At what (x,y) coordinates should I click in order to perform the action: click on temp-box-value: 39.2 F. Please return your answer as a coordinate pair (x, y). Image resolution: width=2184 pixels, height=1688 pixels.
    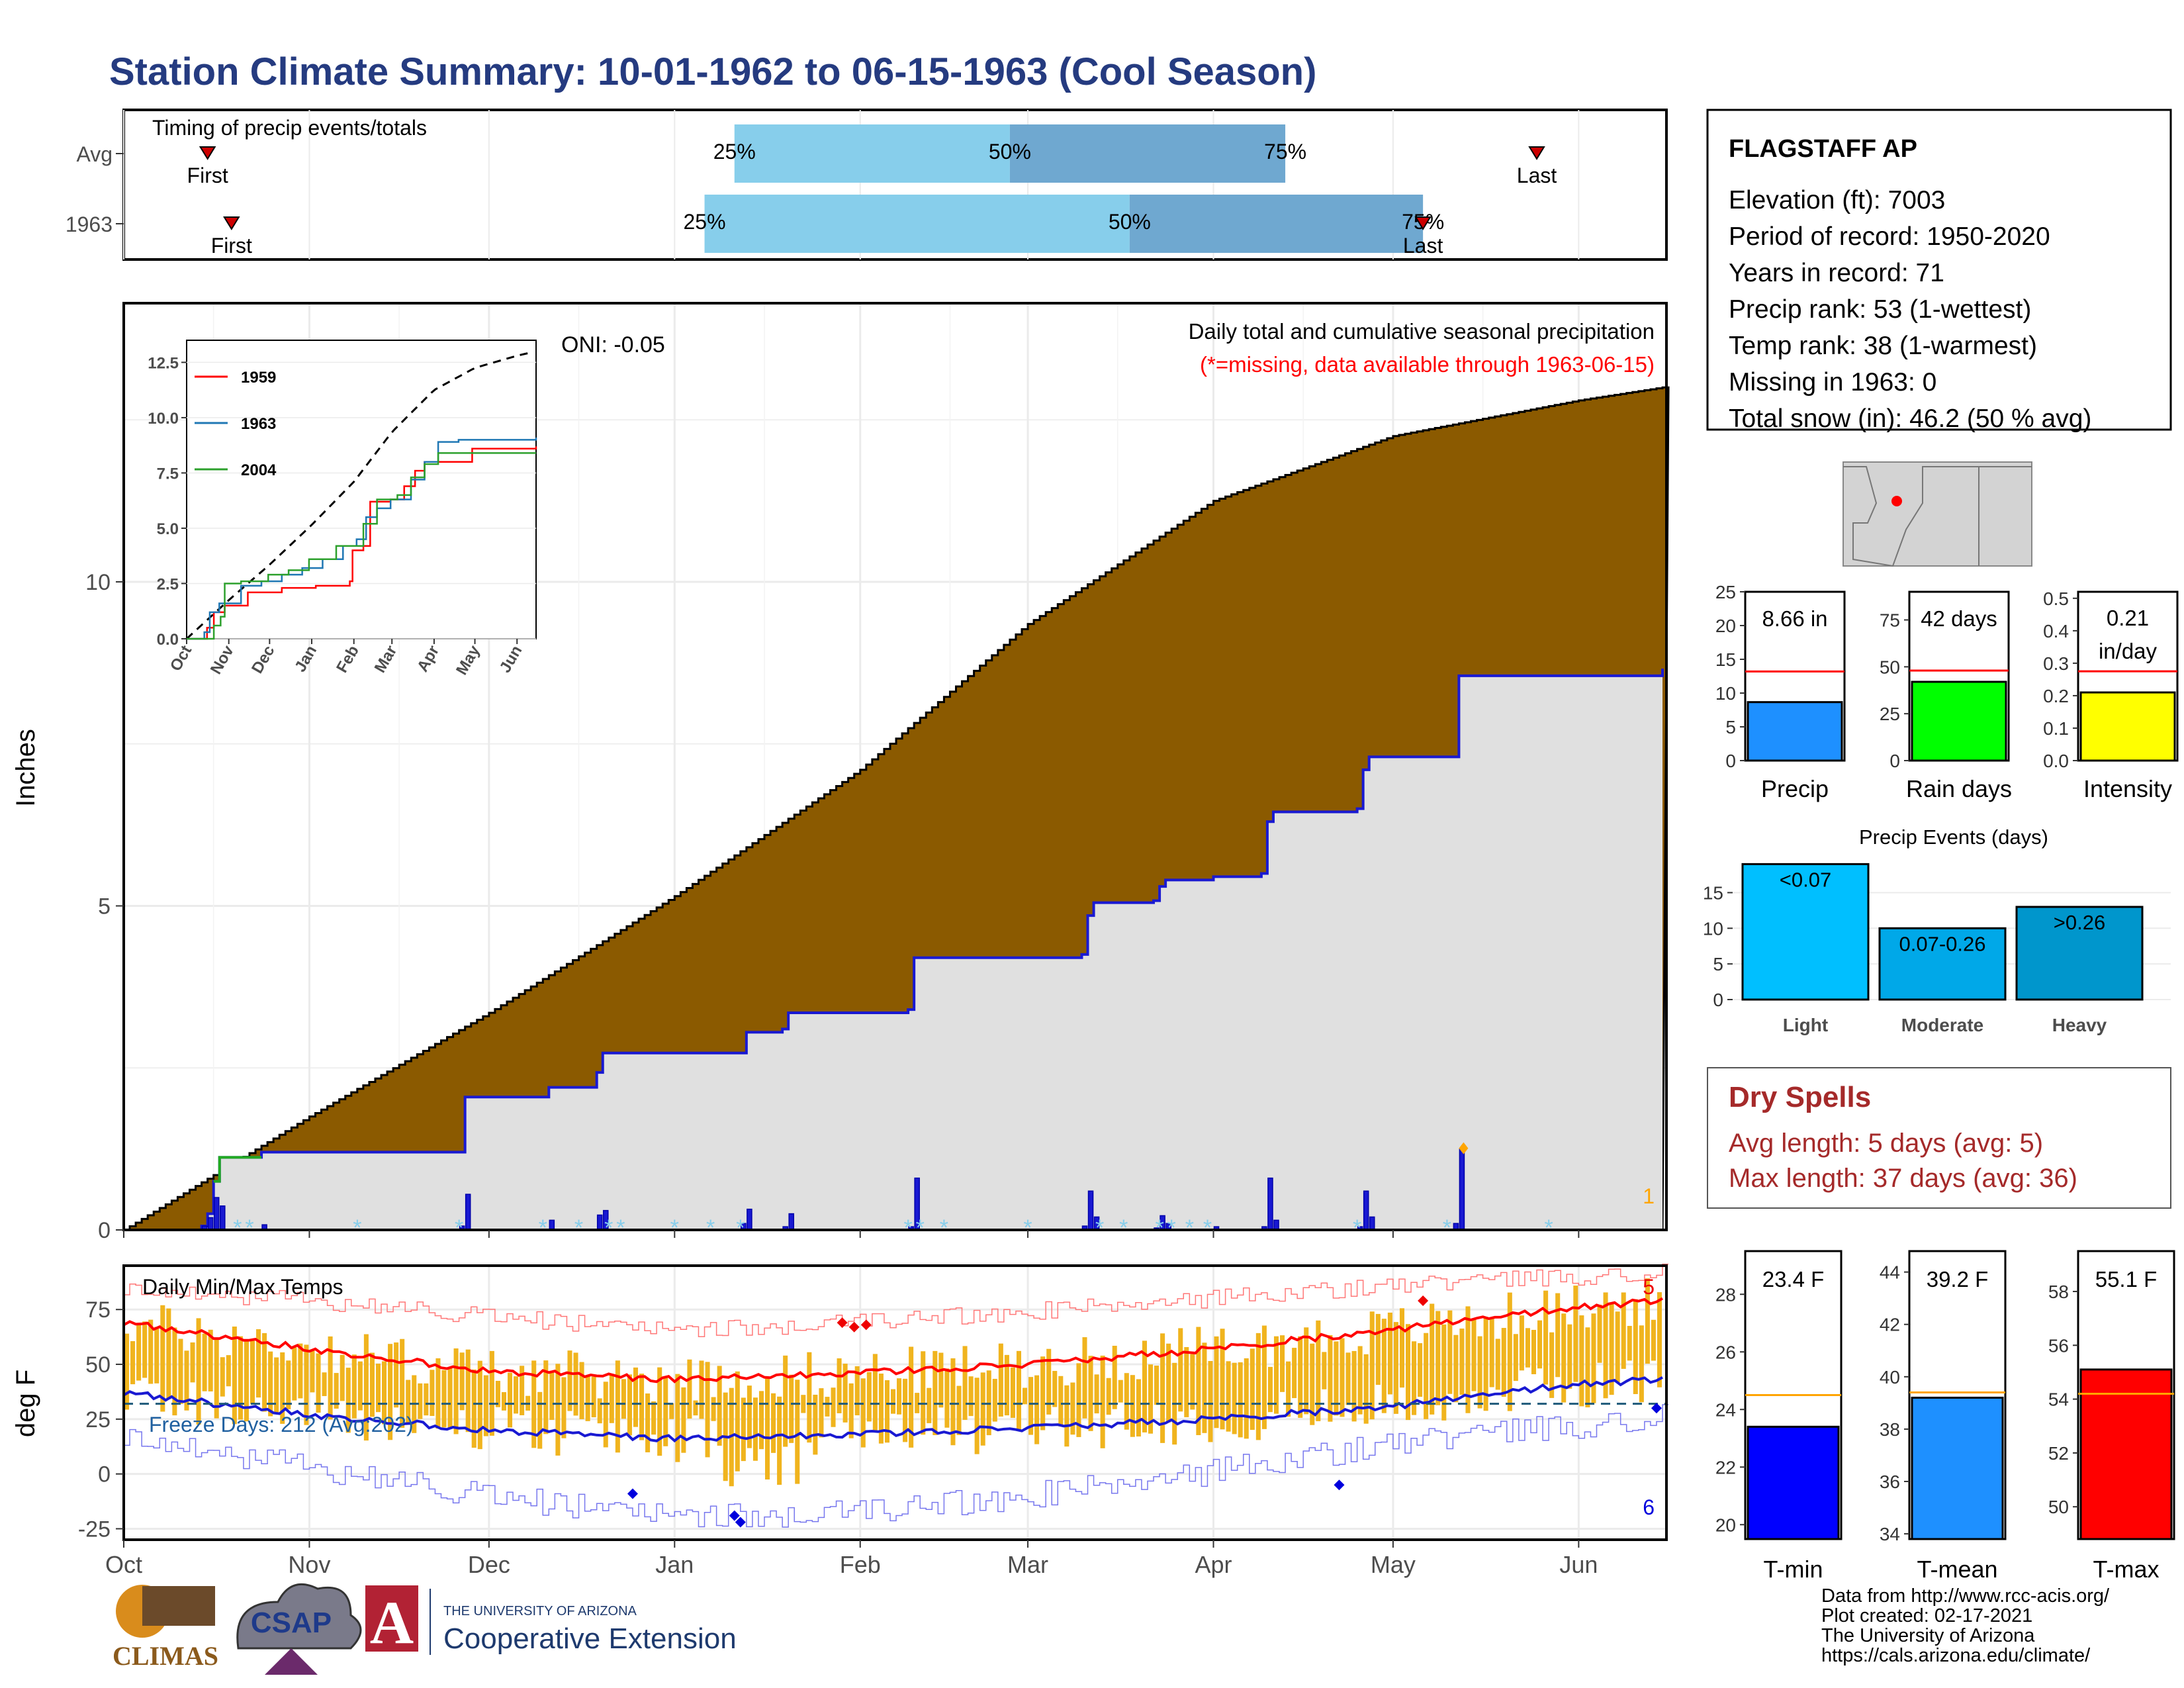
    Looking at the image, I should click on (1958, 1279).